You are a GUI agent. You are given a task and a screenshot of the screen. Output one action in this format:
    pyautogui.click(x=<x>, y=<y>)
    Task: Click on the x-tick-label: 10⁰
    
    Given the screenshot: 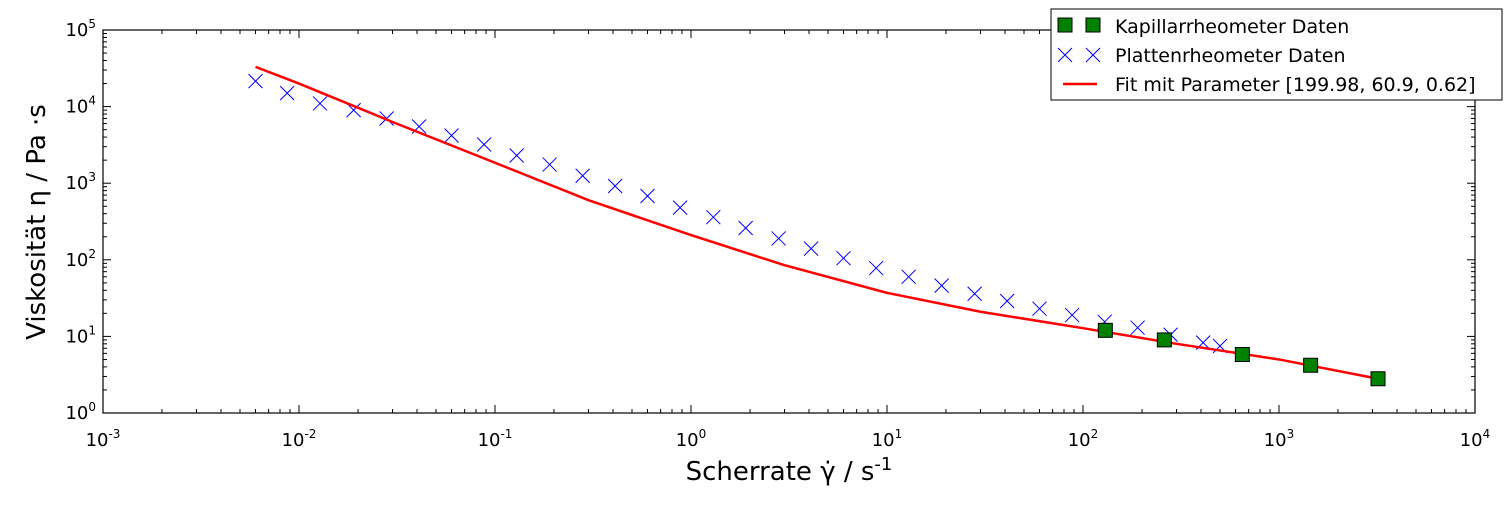 What is the action you would take?
    pyautogui.click(x=691, y=439)
    